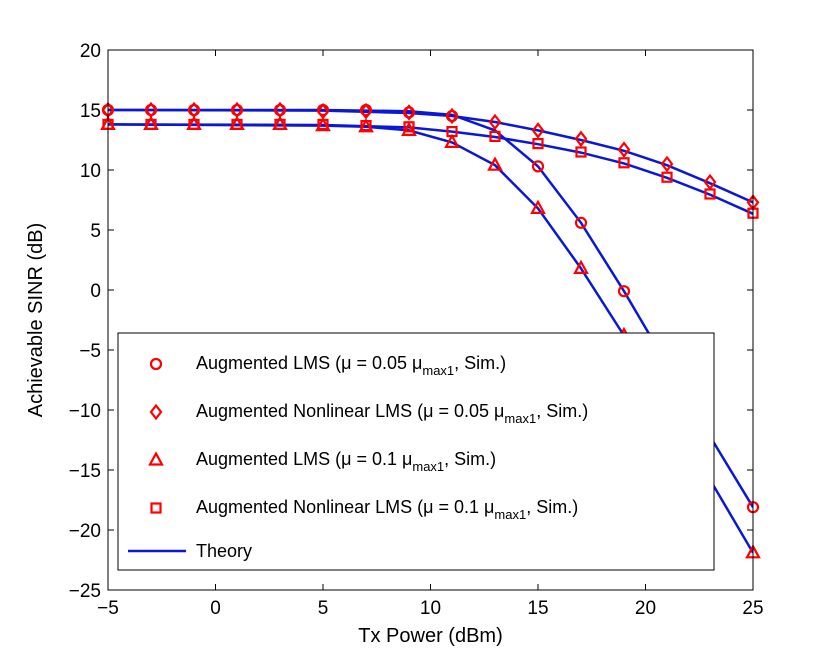 The image size is (830, 660). Describe the element at coordinates (85, 471) in the screenshot. I see `y-tick-label: −15` at that location.